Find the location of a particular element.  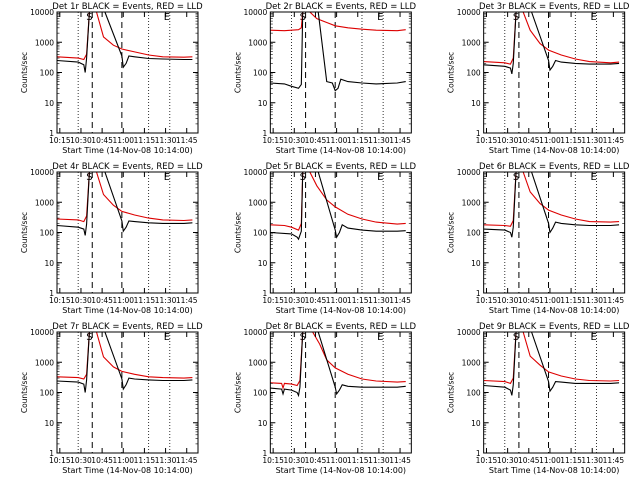

chart-title: Det 2r BLACK = Events, RED = LLD is located at coordinates (341, 7).